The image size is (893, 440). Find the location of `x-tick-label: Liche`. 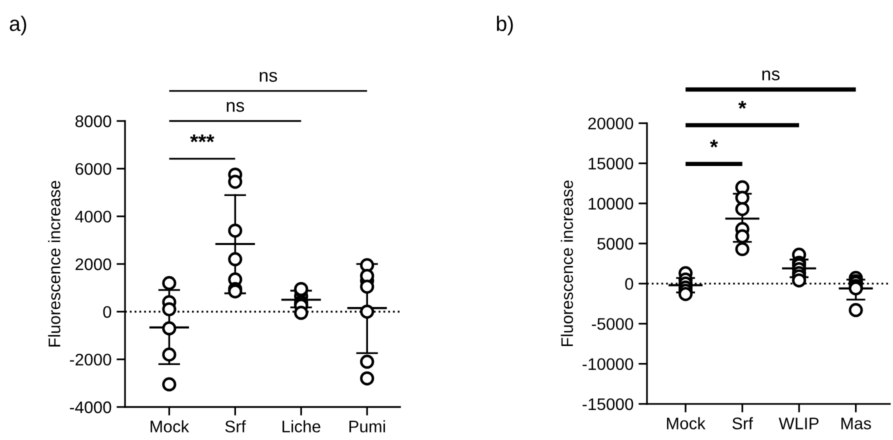

x-tick-label: Liche is located at coordinates (301, 426).